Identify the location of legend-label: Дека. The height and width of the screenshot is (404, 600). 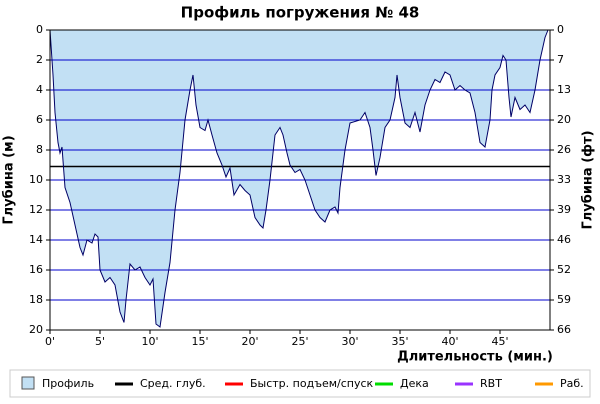
(414, 383).